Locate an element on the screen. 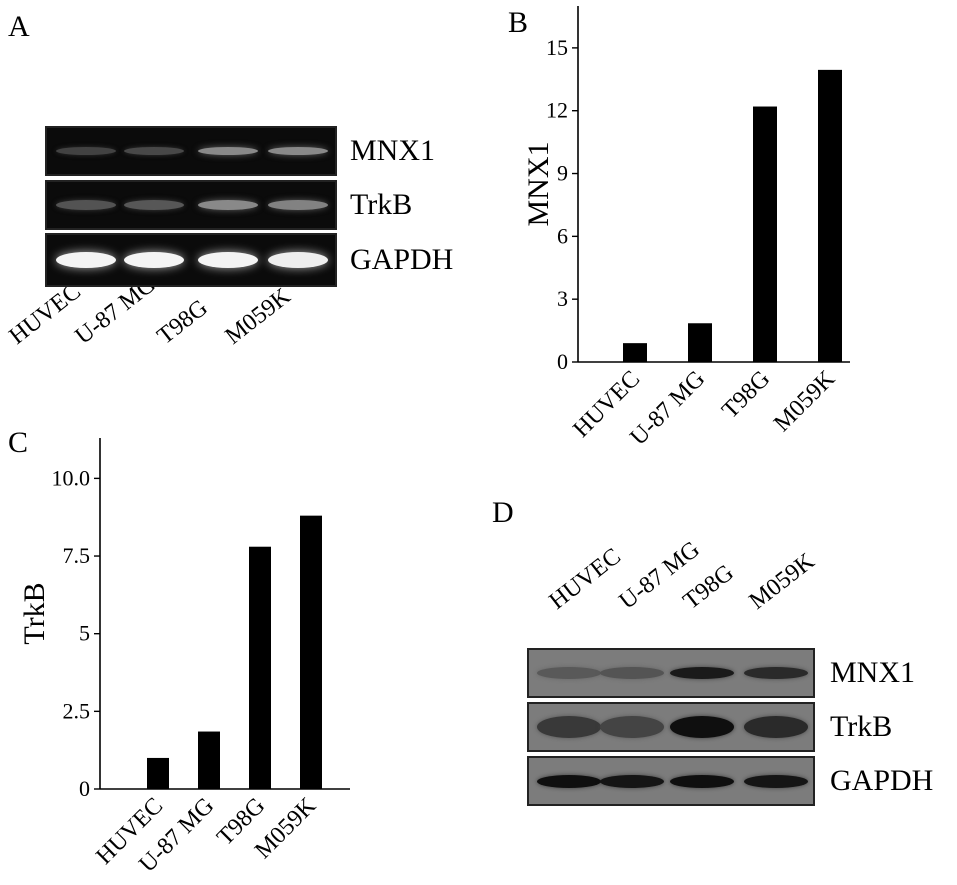  y-tick-label: 7.5 is located at coordinates (77, 555).